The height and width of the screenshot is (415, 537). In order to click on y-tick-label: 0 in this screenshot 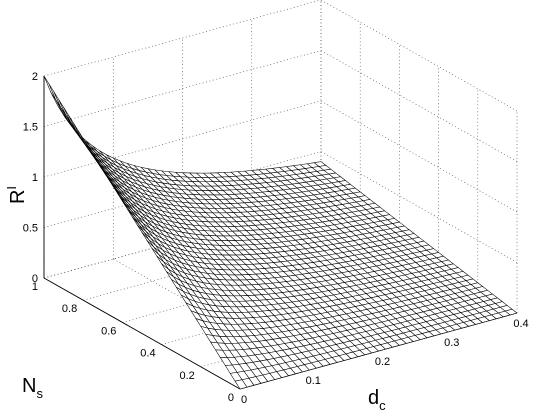, I will do `click(231, 398)`.